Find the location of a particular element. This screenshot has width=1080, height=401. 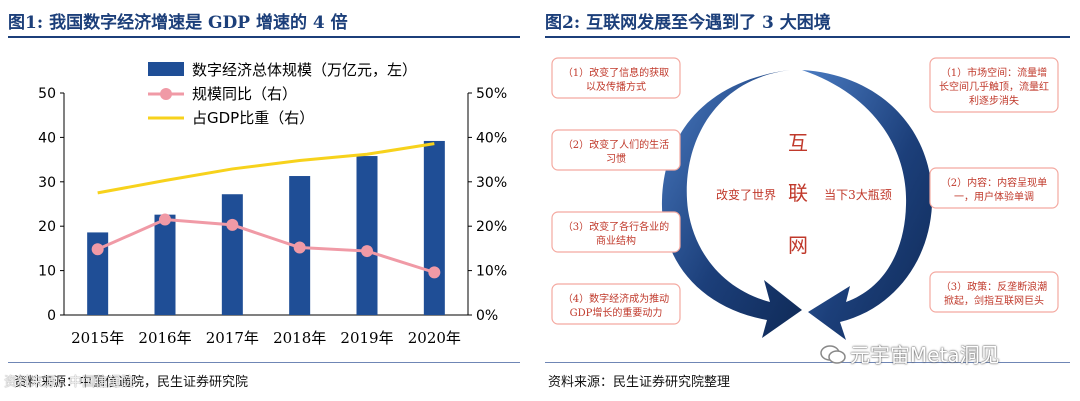

x-tick-label: 2019年 is located at coordinates (366, 338).